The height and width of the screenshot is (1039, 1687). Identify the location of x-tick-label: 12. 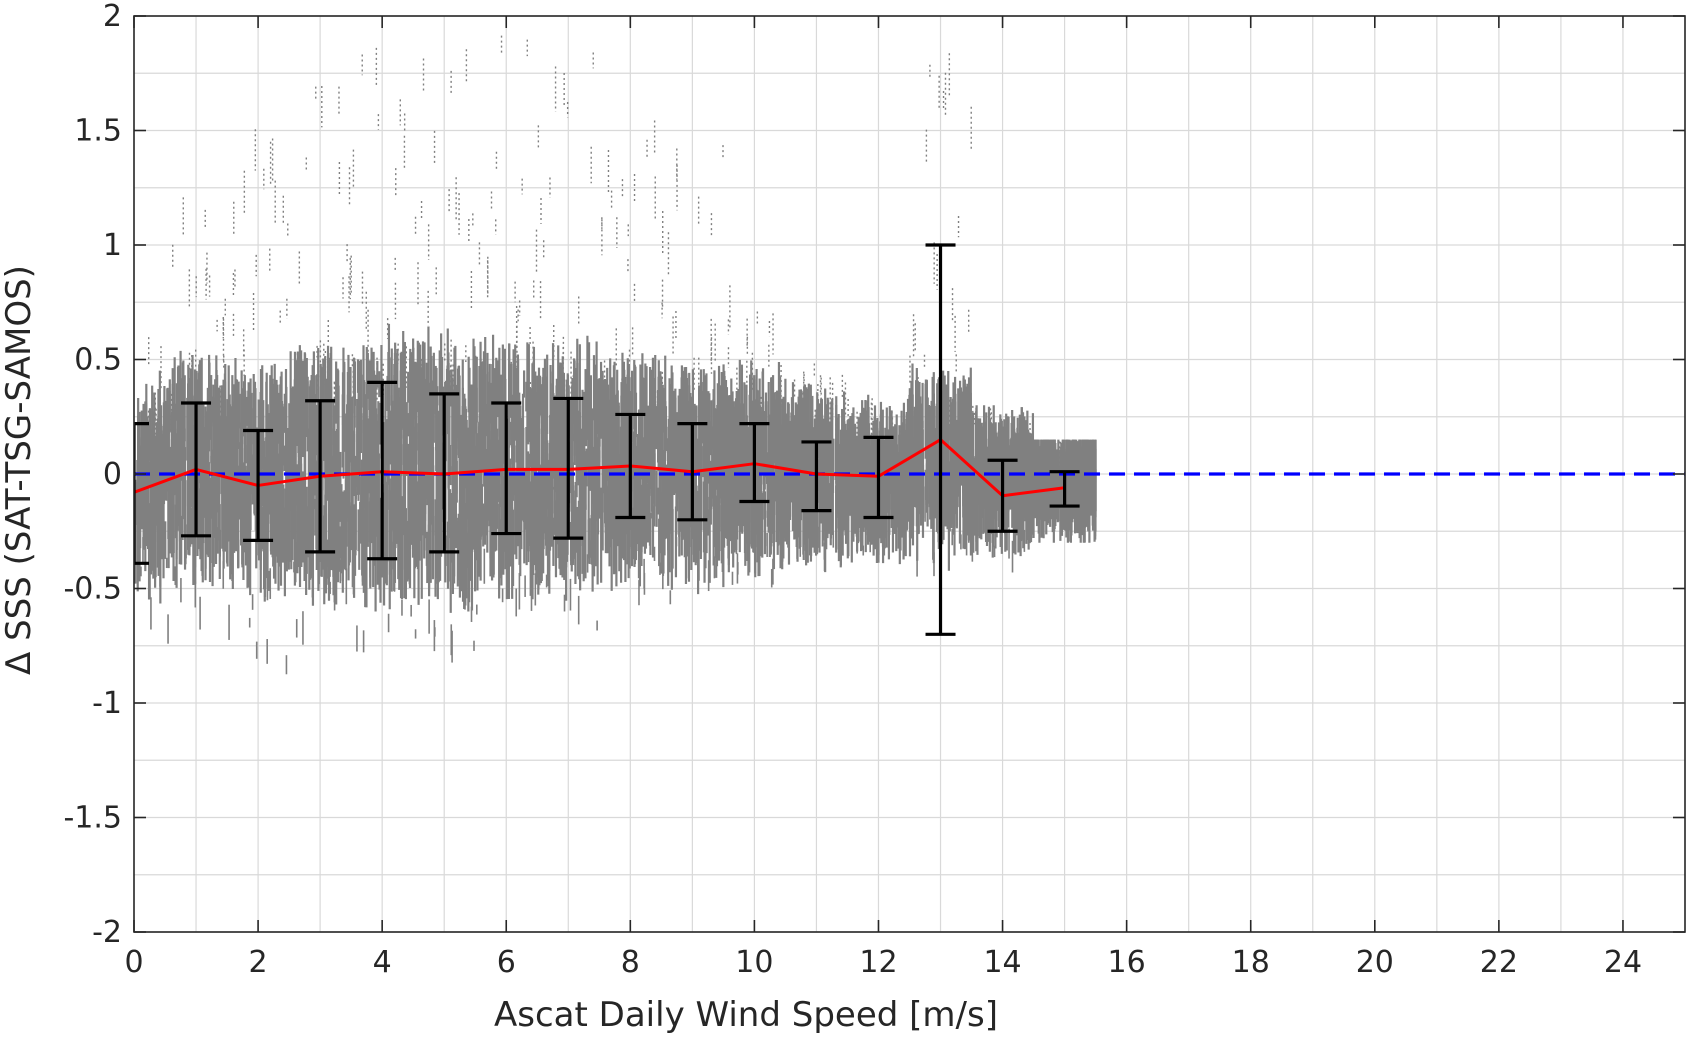
(878, 962).